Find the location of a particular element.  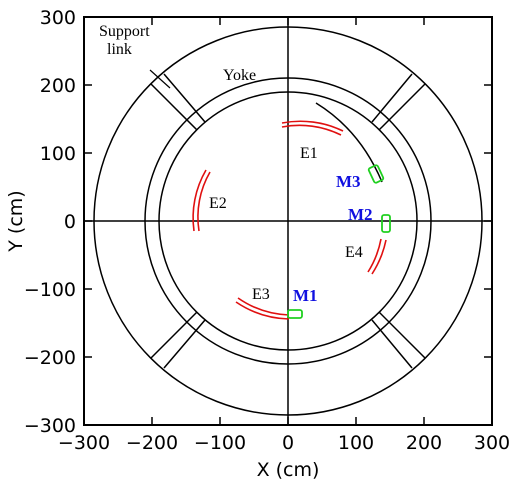

label-e2: E2 is located at coordinates (218, 203).